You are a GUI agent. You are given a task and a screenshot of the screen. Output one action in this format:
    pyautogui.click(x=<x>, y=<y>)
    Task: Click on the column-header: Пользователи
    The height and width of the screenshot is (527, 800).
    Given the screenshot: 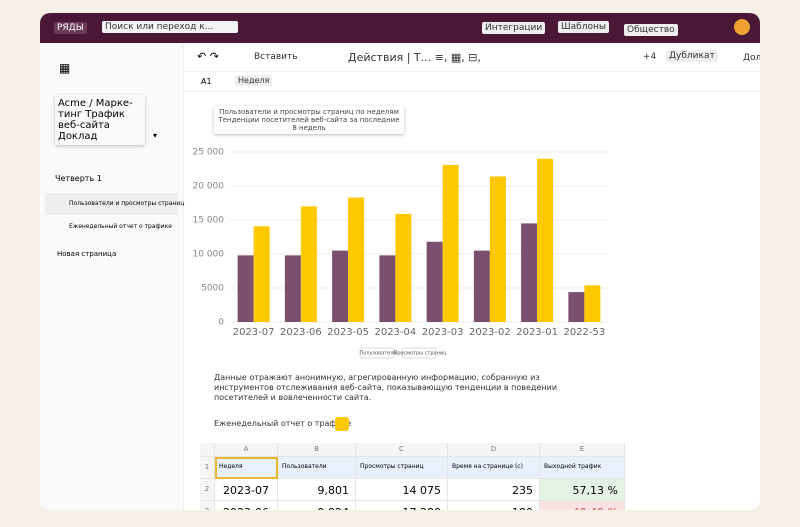 What is the action you would take?
    pyautogui.click(x=317, y=468)
    